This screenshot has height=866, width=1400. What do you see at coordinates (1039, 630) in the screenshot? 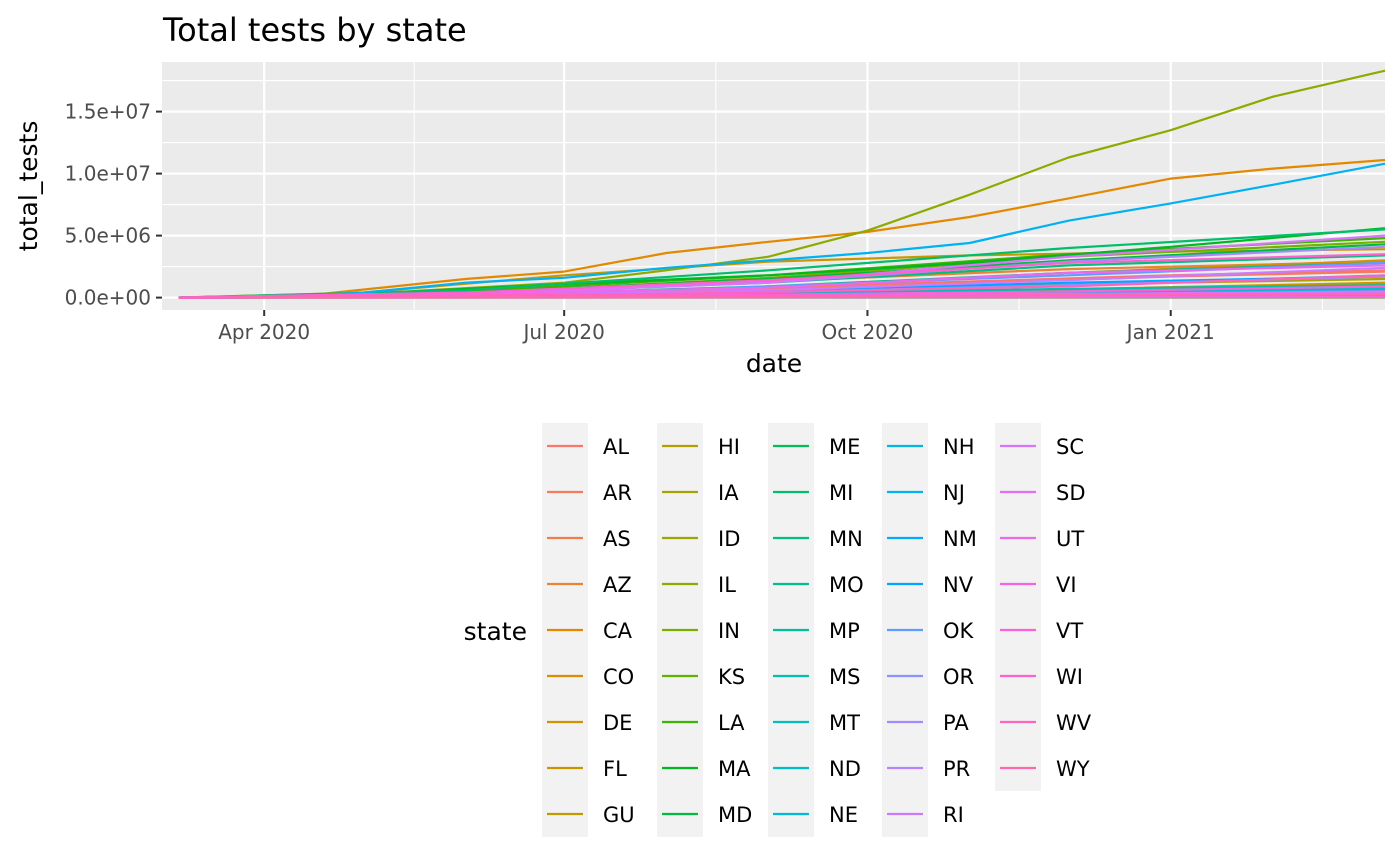
I see `legend-item-vt: VT` at bounding box center [1039, 630].